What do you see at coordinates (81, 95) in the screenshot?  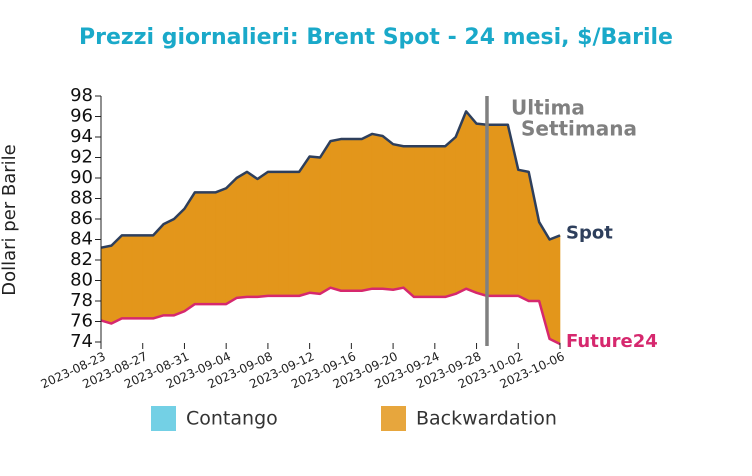 I see `y-tick-label: 98` at bounding box center [81, 95].